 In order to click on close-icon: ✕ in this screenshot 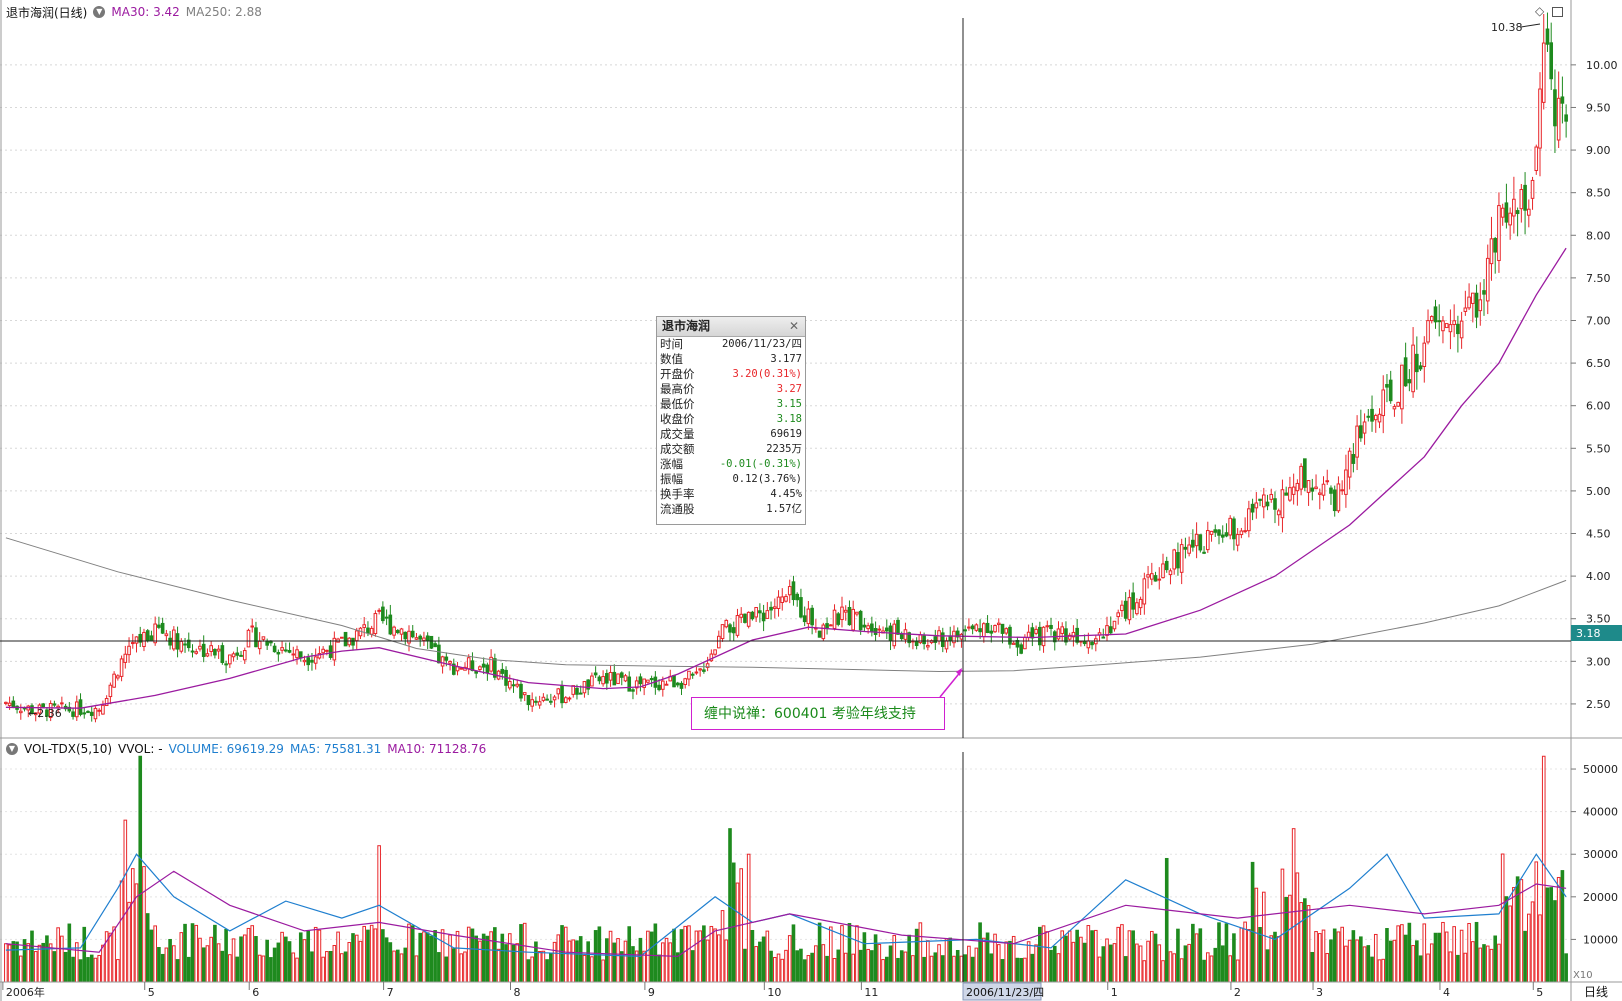, I will do `click(794, 326)`.